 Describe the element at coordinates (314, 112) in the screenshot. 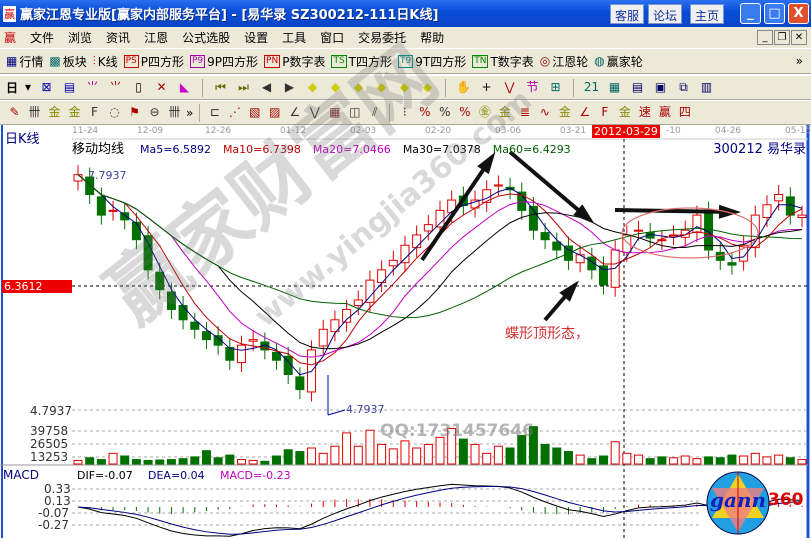

I see `wave-icon: ⋁` at that location.